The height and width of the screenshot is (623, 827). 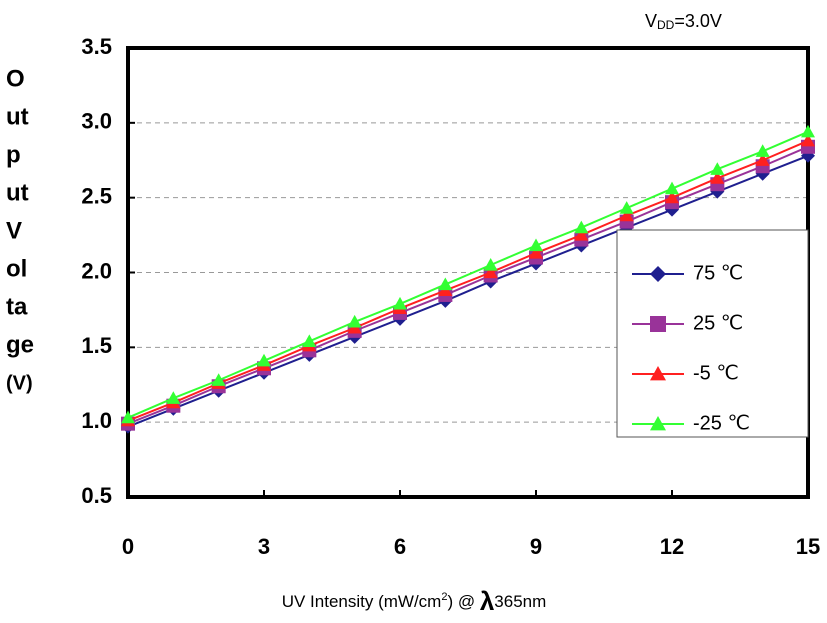 What do you see at coordinates (264, 546) in the screenshot?
I see `x-tick-label: 3` at bounding box center [264, 546].